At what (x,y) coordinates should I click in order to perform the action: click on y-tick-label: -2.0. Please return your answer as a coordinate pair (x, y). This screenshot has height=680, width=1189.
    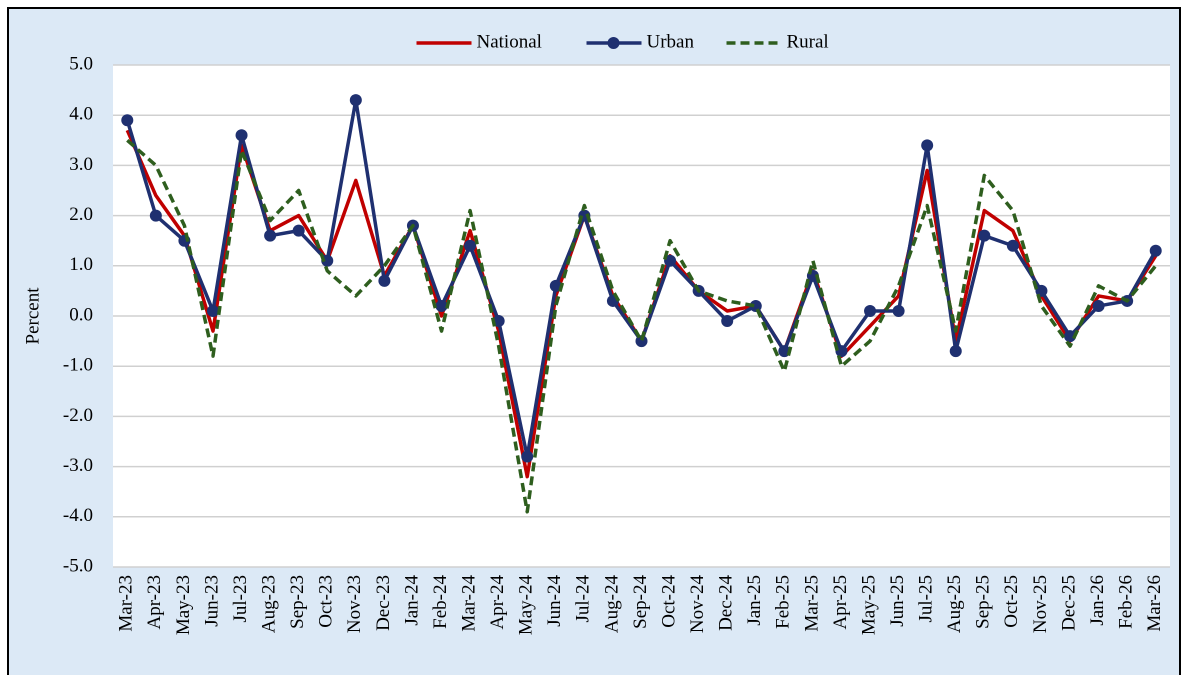
    Looking at the image, I should click on (78, 415).